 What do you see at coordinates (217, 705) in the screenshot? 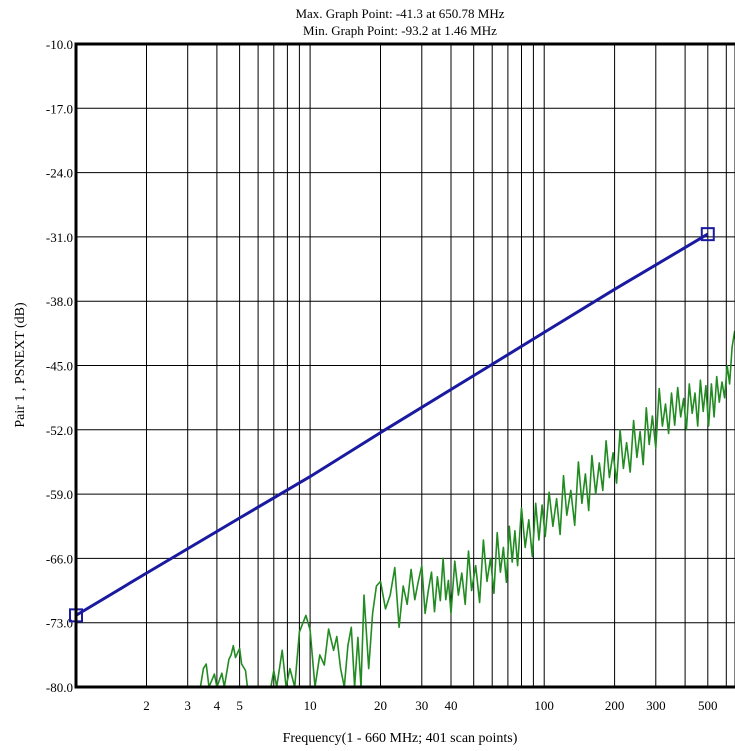
I see `x-tick-label: 4` at bounding box center [217, 705].